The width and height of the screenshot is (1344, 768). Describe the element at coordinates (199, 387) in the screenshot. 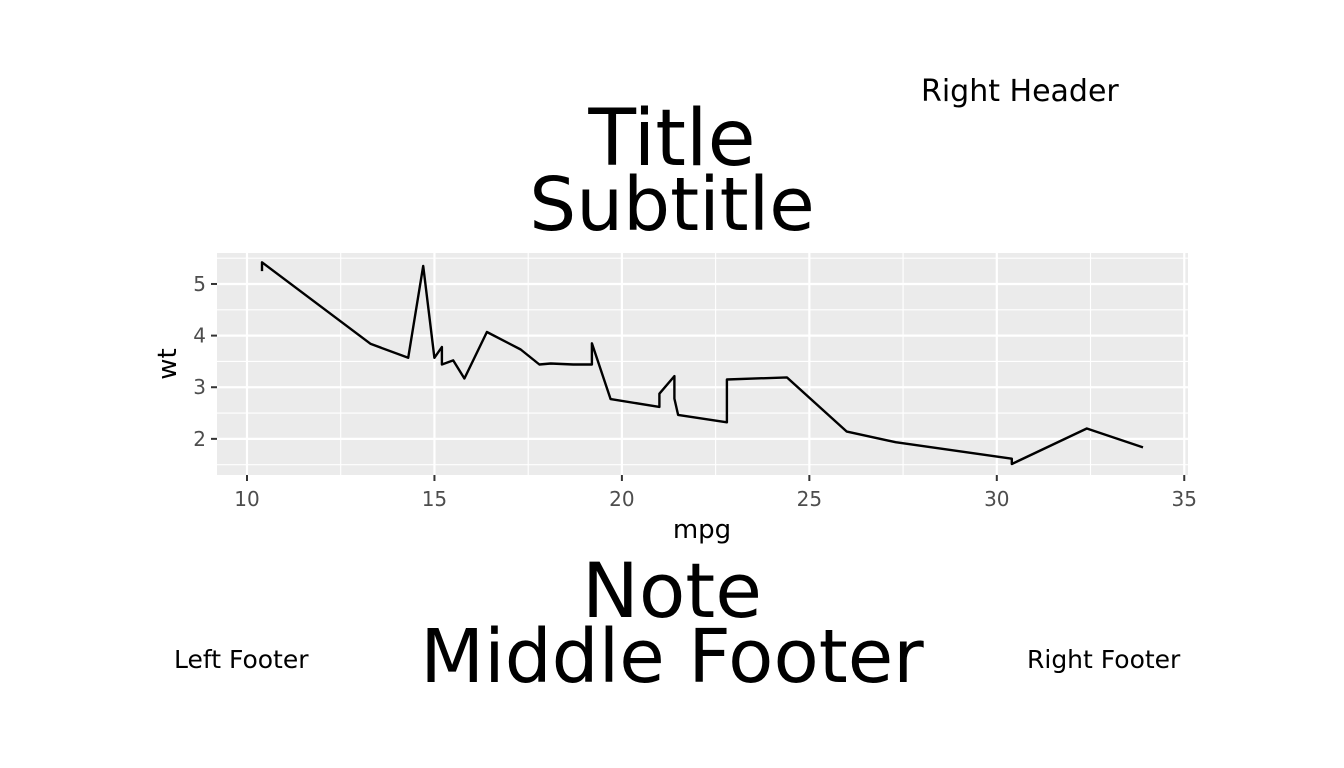

I see `y-tick-label: 3` at that location.